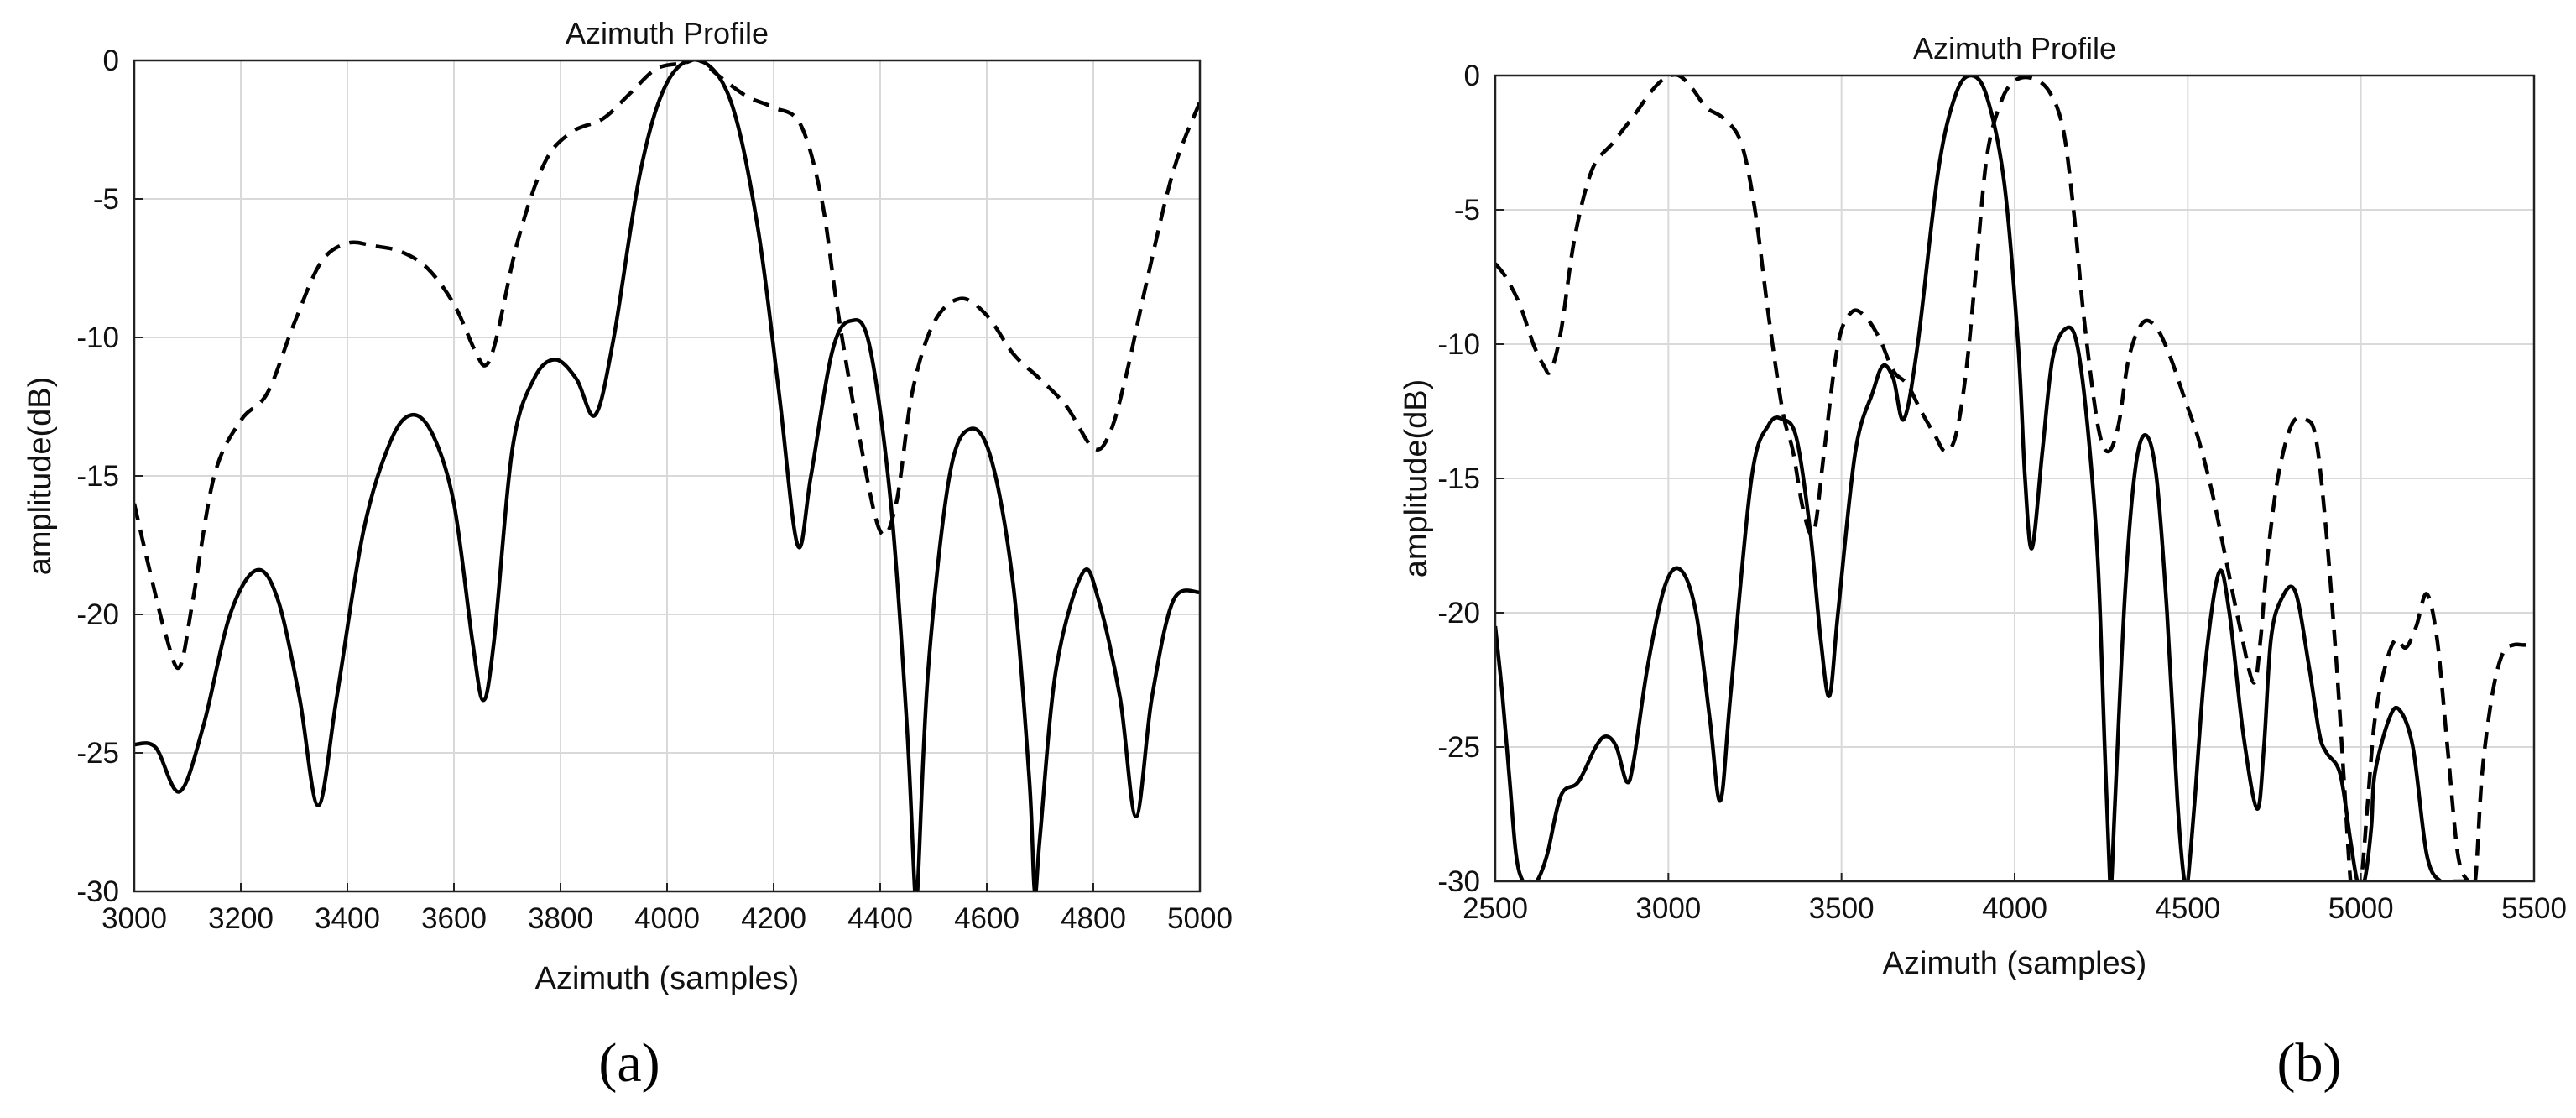 This screenshot has width=2576, height=1118. Describe the element at coordinates (1842, 908) in the screenshot. I see `chart-b-xtick-label: 3500` at that location.